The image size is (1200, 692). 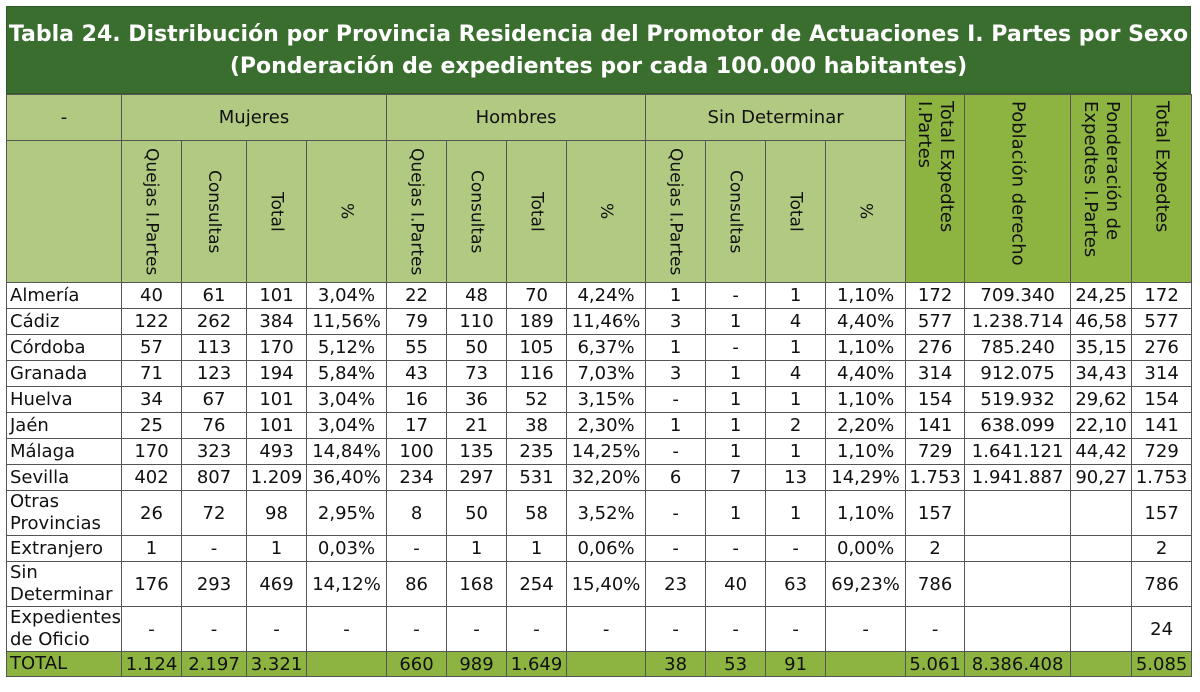 I want to click on value-cell: 34,43, so click(x=1101, y=373).